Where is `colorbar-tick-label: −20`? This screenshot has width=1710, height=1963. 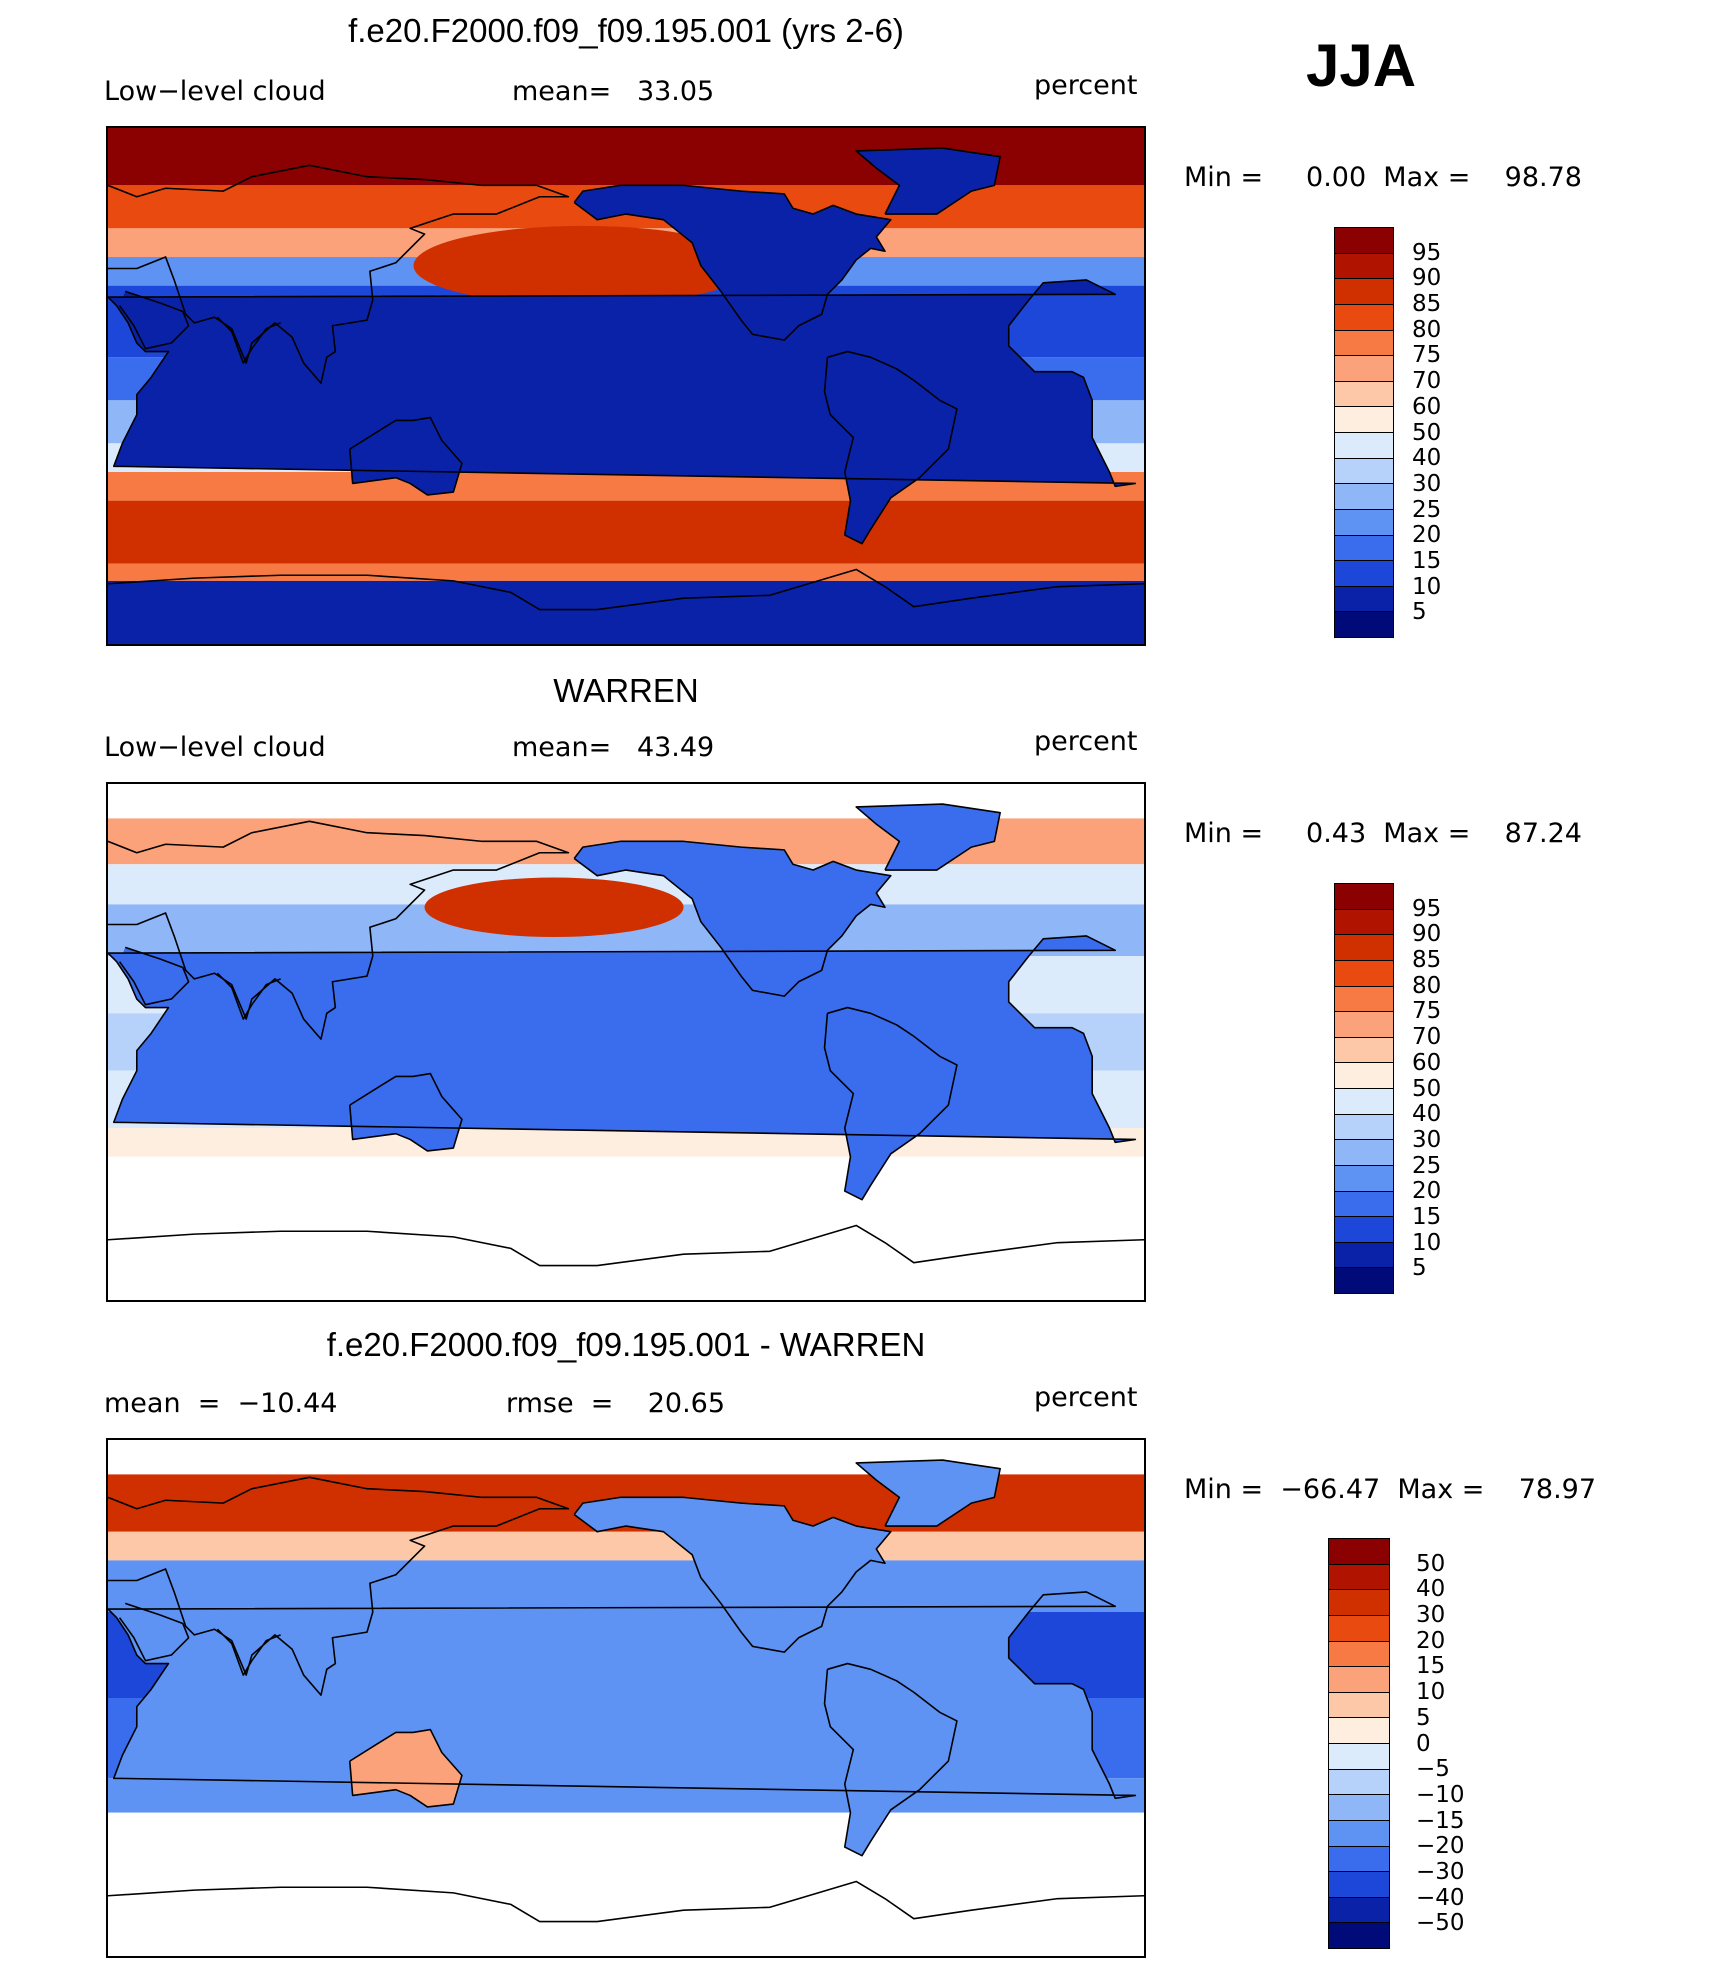
colorbar-tick-label: −20 is located at coordinates (1440, 1846).